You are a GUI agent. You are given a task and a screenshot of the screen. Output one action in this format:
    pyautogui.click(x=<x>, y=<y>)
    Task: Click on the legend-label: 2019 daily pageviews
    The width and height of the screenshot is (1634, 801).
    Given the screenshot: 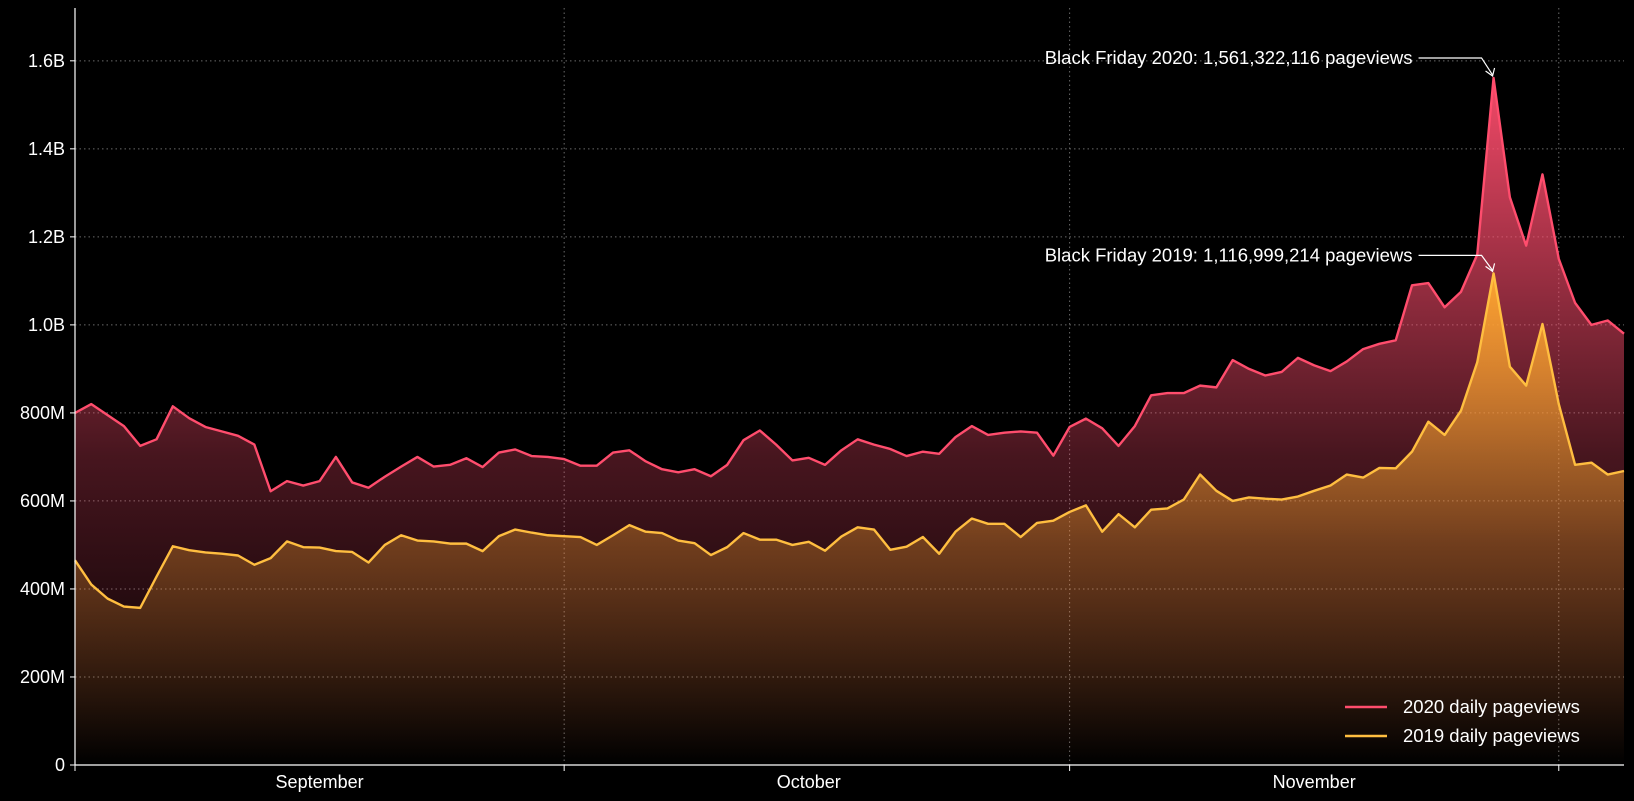 What is the action you would take?
    pyautogui.click(x=1491, y=735)
    